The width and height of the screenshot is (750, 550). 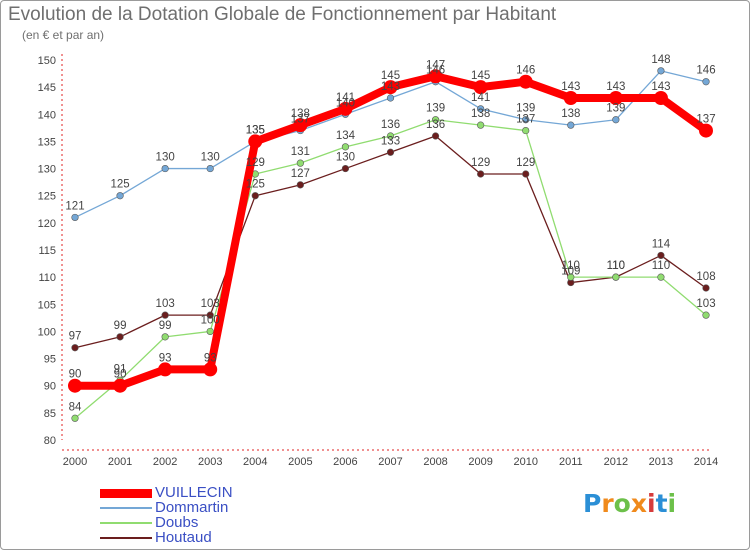 What do you see at coordinates (255, 185) in the screenshot?
I see `data-label: 125` at bounding box center [255, 185].